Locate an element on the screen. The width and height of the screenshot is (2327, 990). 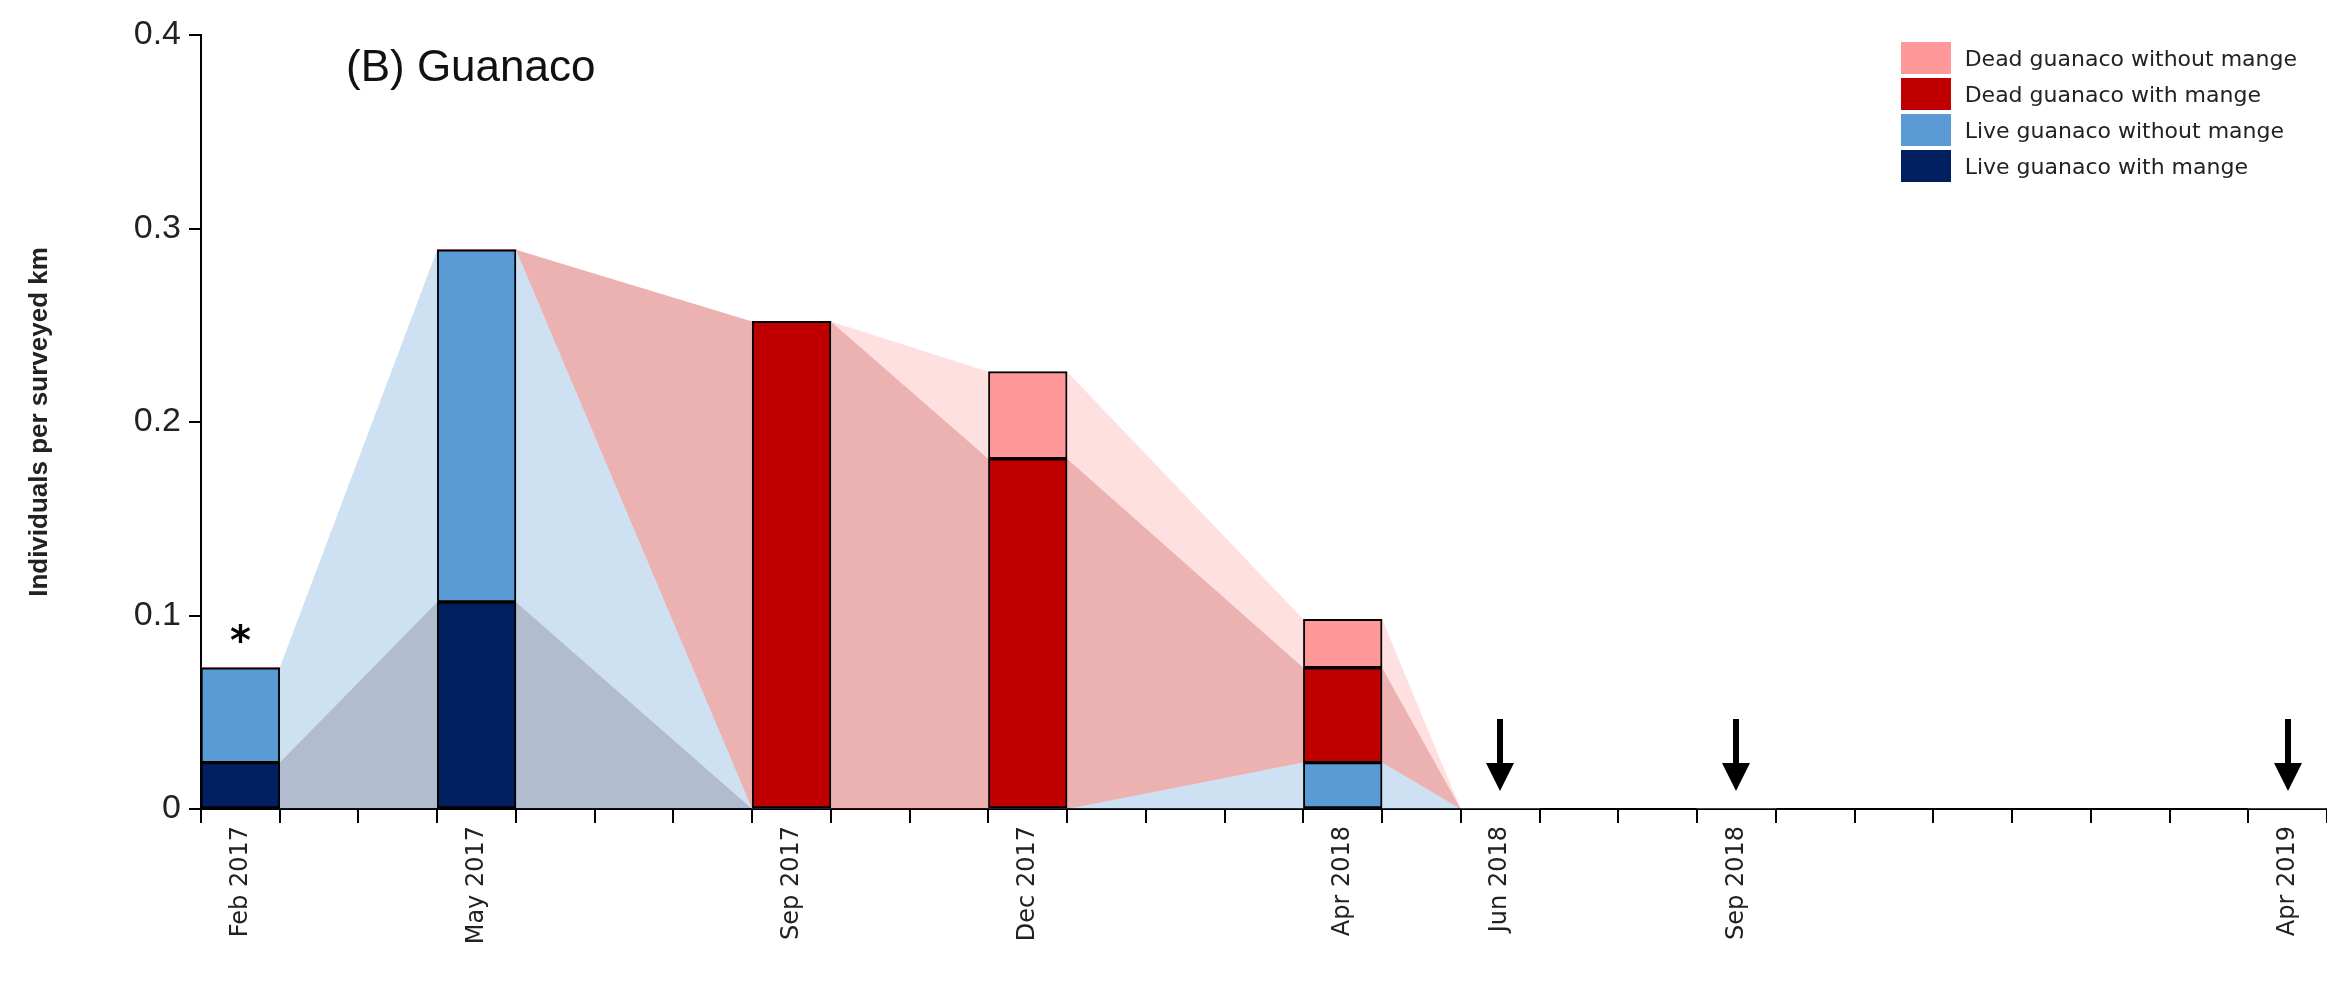
x-tick-label: Jun 2018 is located at coordinates (1498, 880).